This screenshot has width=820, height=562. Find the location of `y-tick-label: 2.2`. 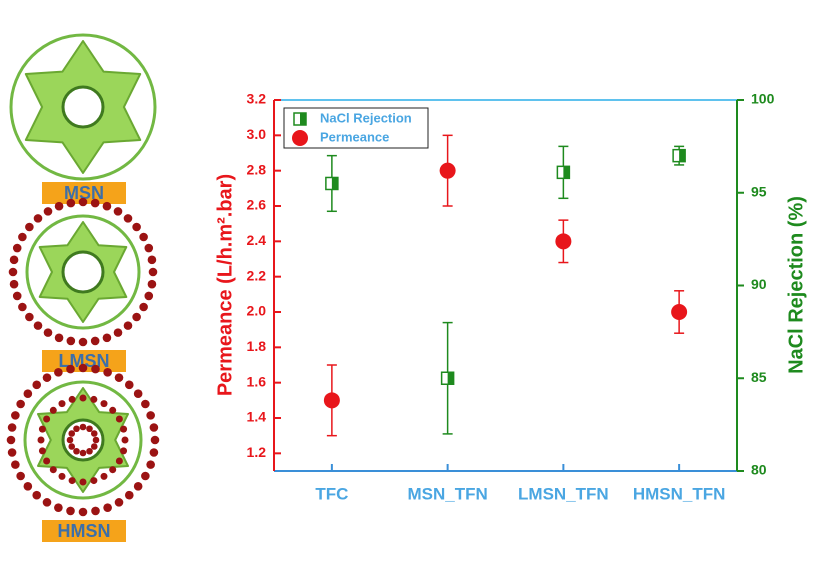

y-tick-label: 2.2 is located at coordinates (257, 275).